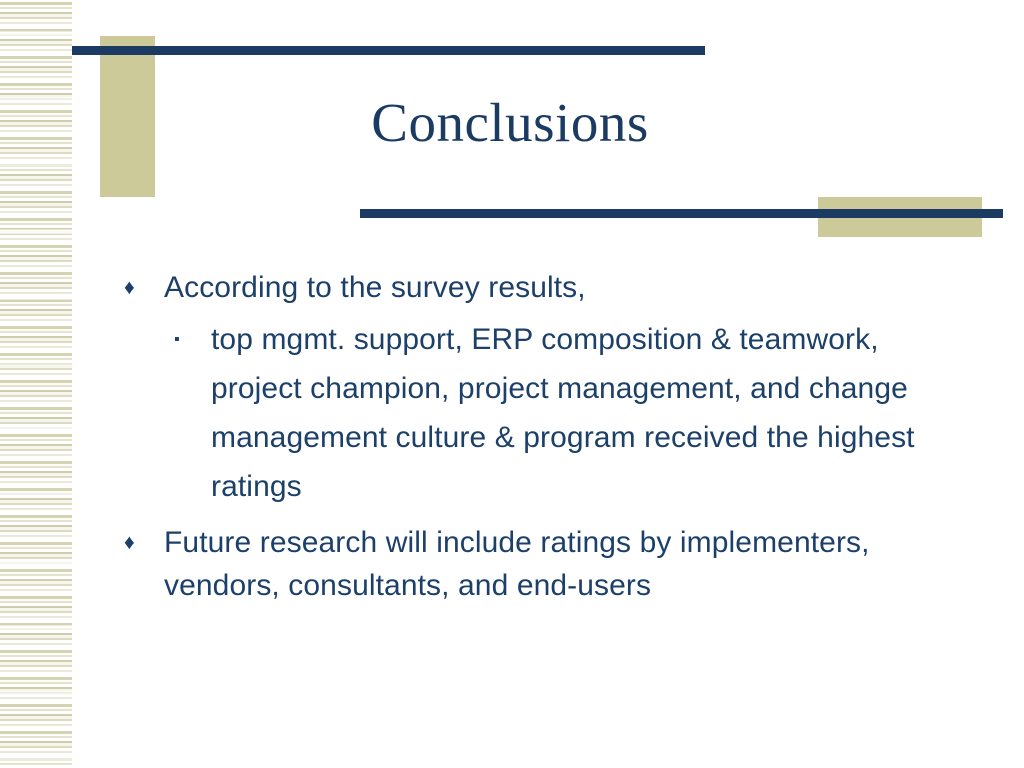 This screenshot has width=1024, height=768. What do you see at coordinates (36, 384) in the screenshot?
I see `decorative-stripe-band` at bounding box center [36, 384].